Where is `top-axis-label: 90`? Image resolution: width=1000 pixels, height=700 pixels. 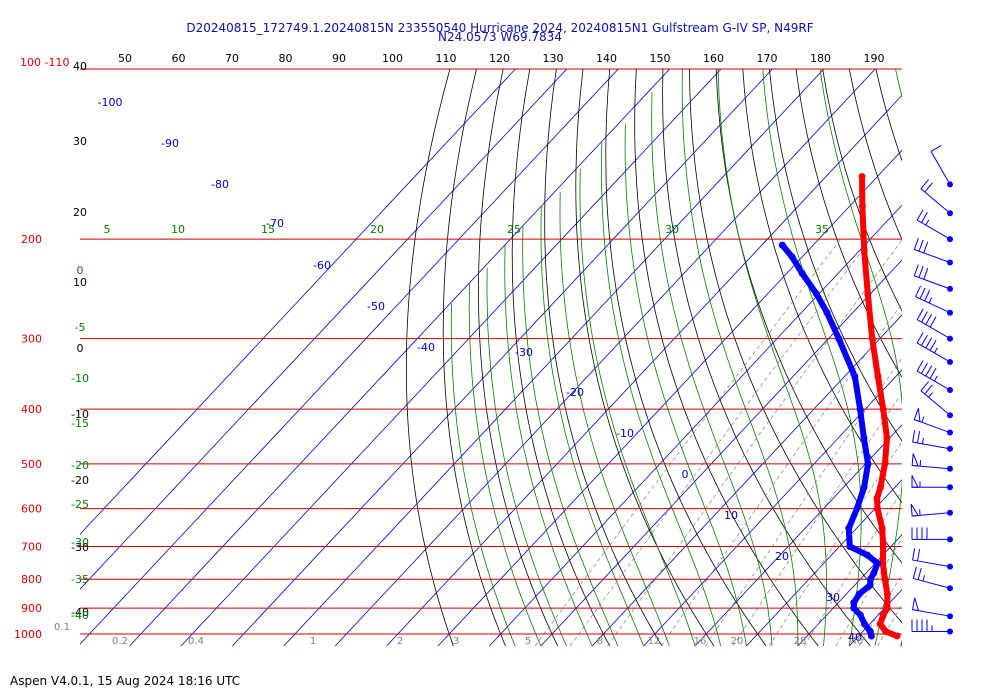
top-axis-label: 90 is located at coordinates (339, 58).